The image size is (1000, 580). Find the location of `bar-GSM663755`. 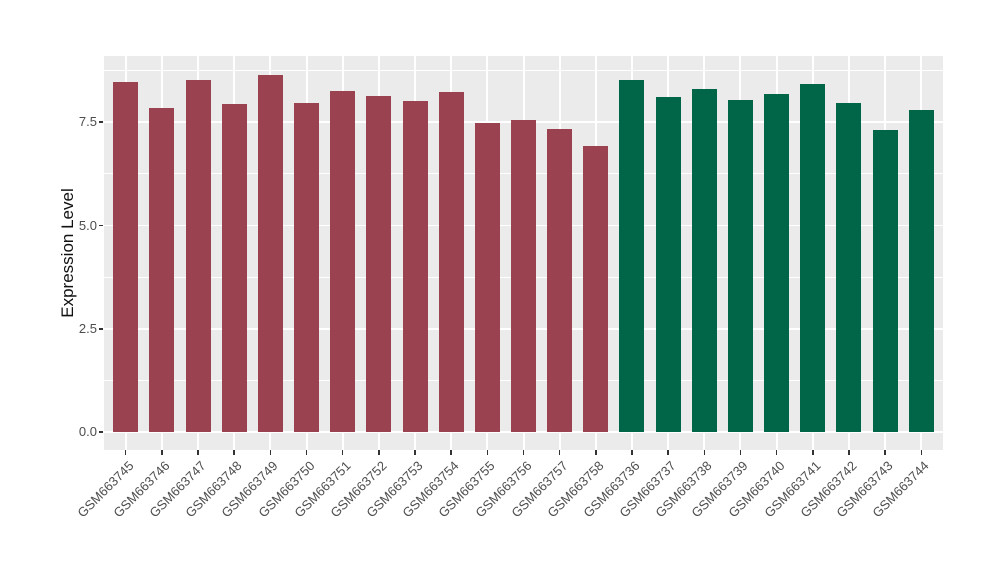

bar-GSM663755 is located at coordinates (487, 277).